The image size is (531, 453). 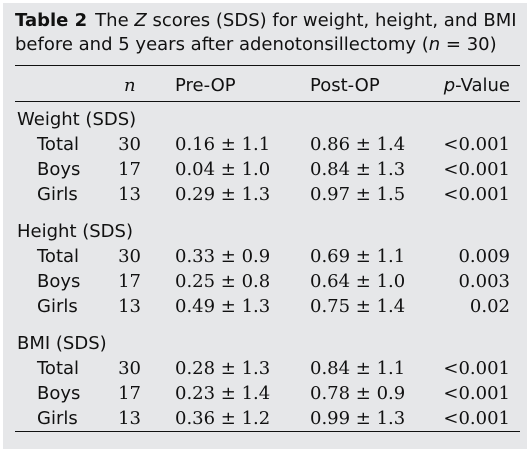 I want to click on cell-p-value: 0.02, so click(x=489, y=306).